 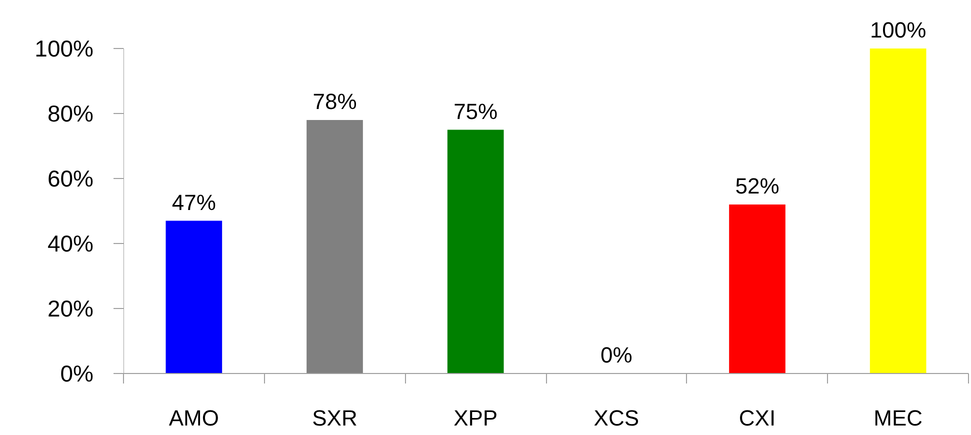 What do you see at coordinates (70, 179) in the screenshot?
I see `y-tick-label: 60%` at bounding box center [70, 179].